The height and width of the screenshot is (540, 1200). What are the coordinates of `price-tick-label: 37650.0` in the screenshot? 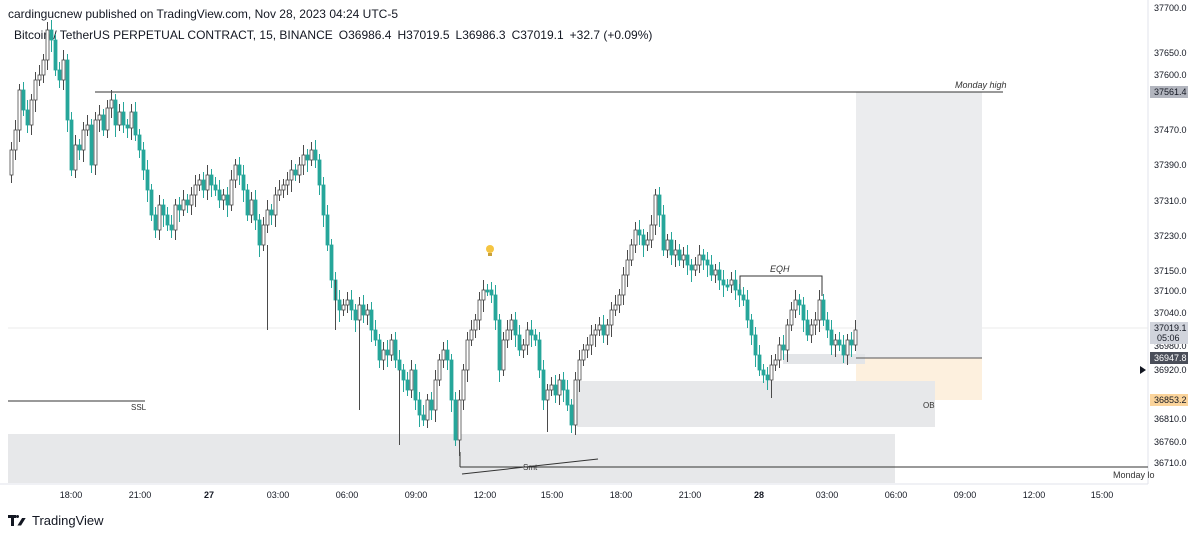 It's located at (1170, 53).